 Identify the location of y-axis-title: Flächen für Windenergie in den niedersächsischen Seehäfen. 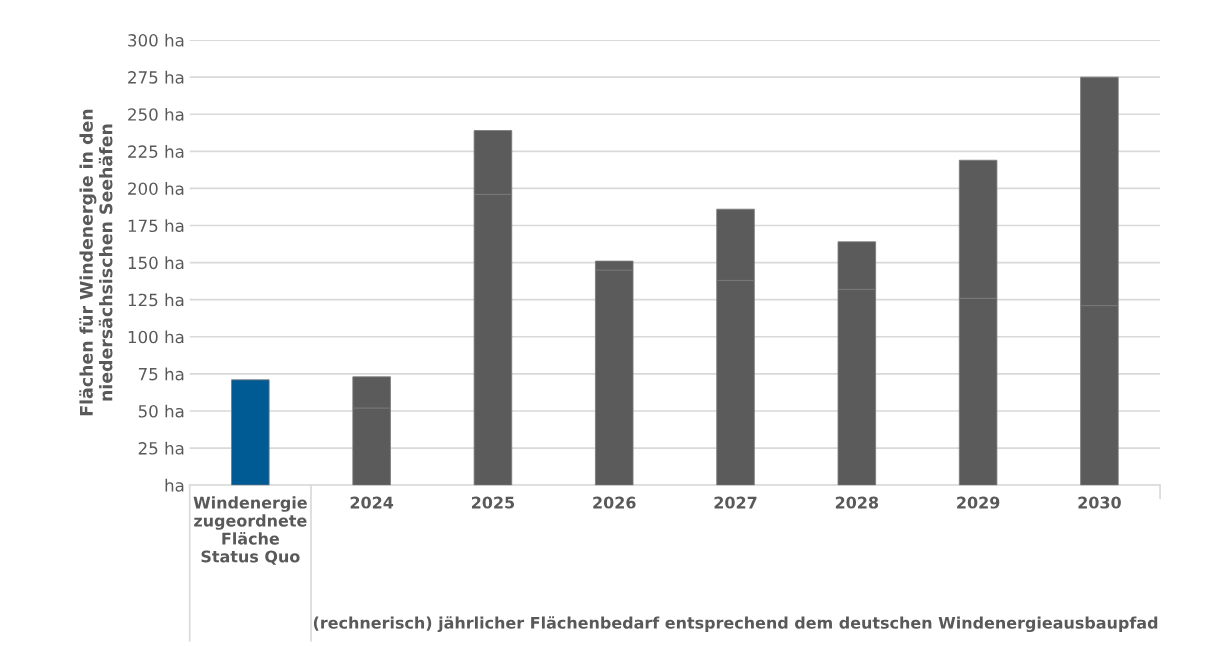
(96, 262).